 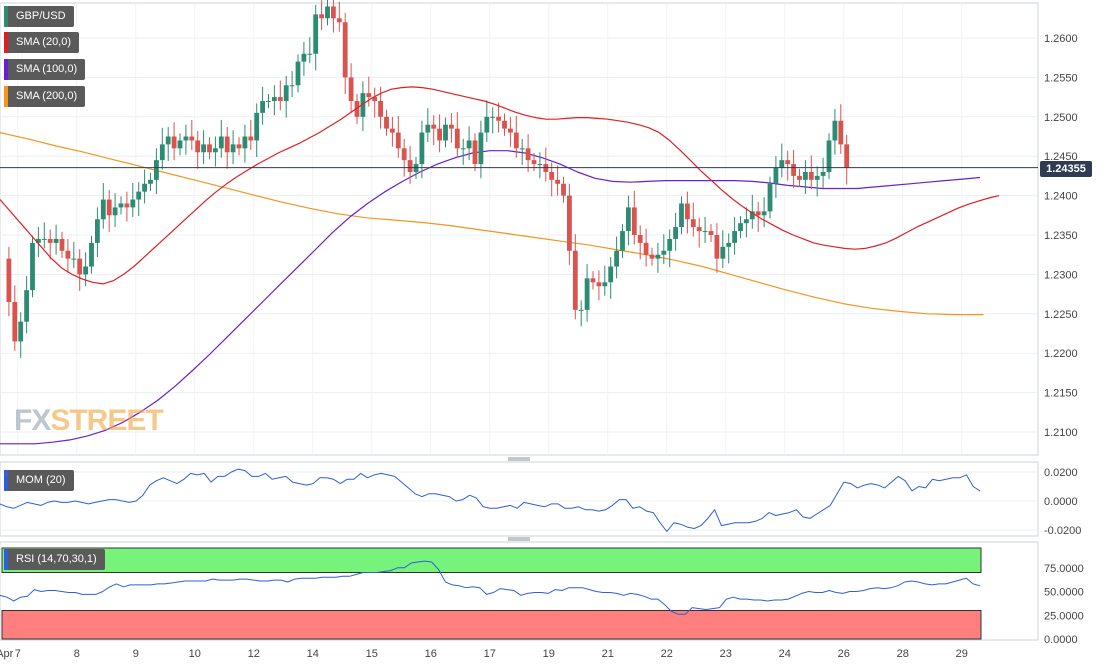 What do you see at coordinates (903, 654) in the screenshot?
I see `x-tick-label: 28` at bounding box center [903, 654].